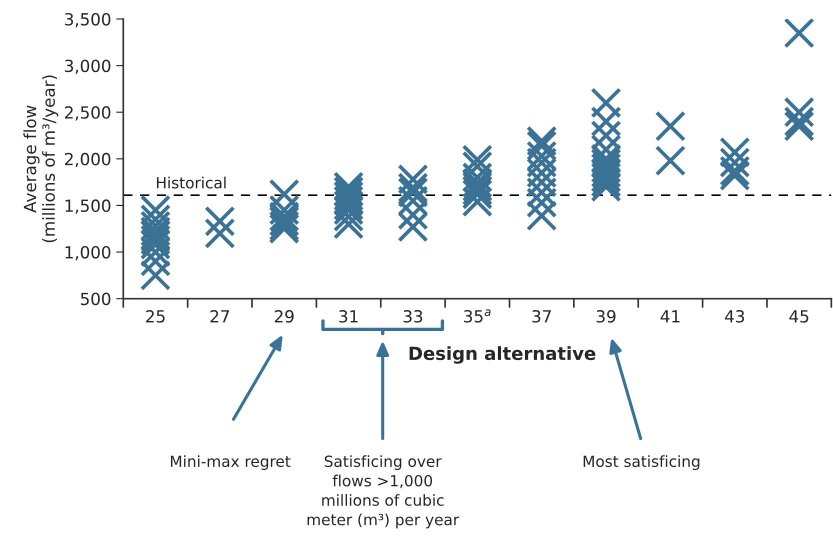  What do you see at coordinates (40, 158) in the screenshot?
I see `y-axis-title: Average flow (millions of m³/year)` at bounding box center [40, 158].